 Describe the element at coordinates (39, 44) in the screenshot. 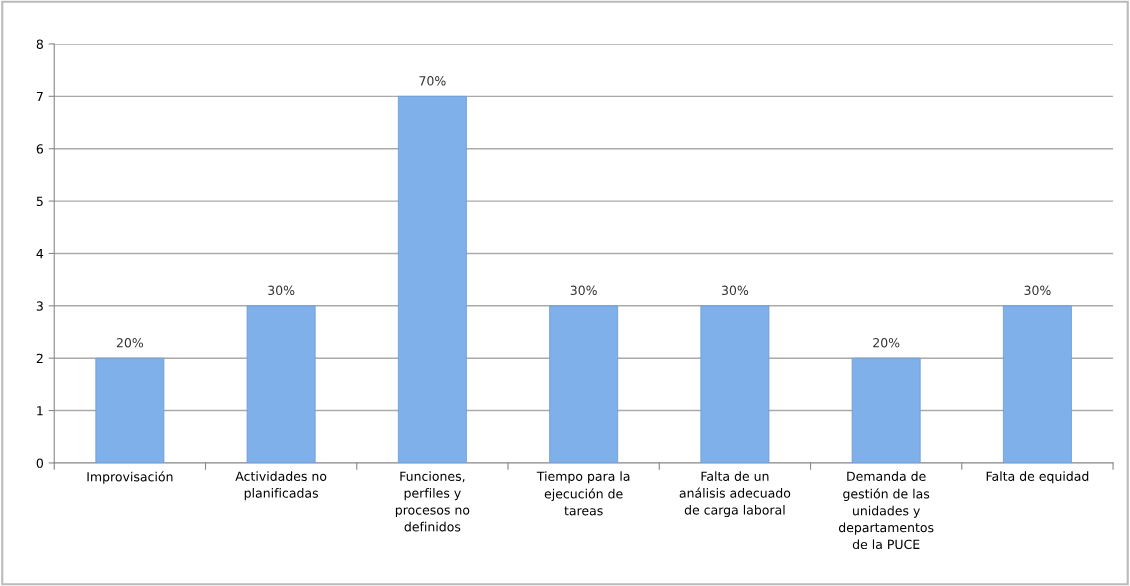

I see `y-tick-label: 8` at that location.